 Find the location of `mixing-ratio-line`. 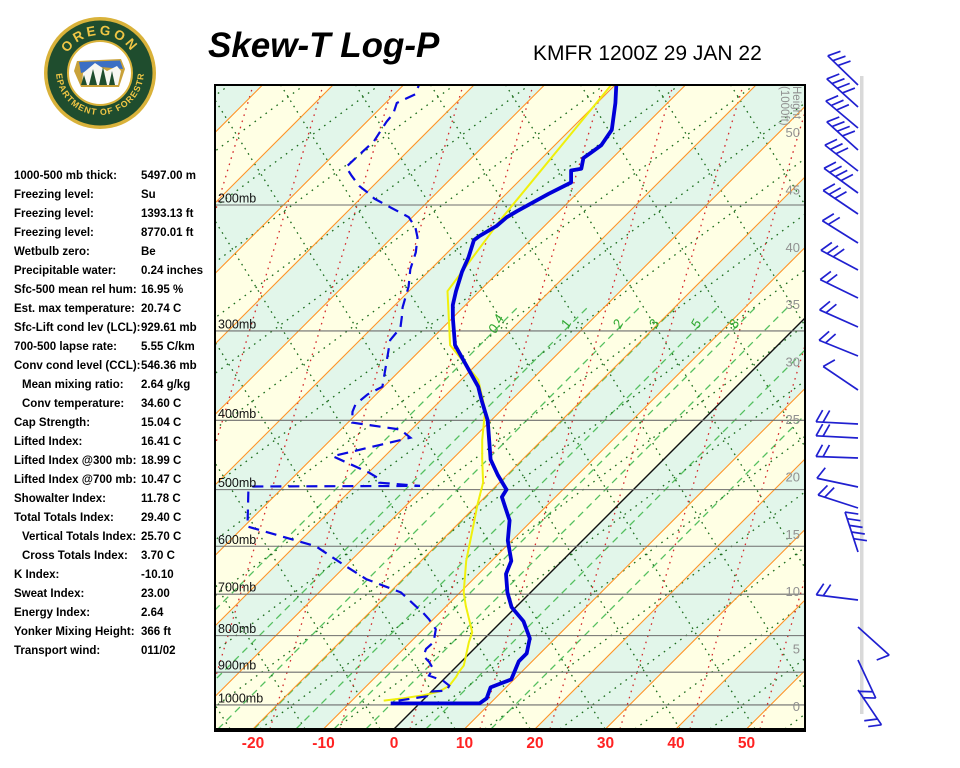

mixing-ratio-line is located at coordinates (647, 571).